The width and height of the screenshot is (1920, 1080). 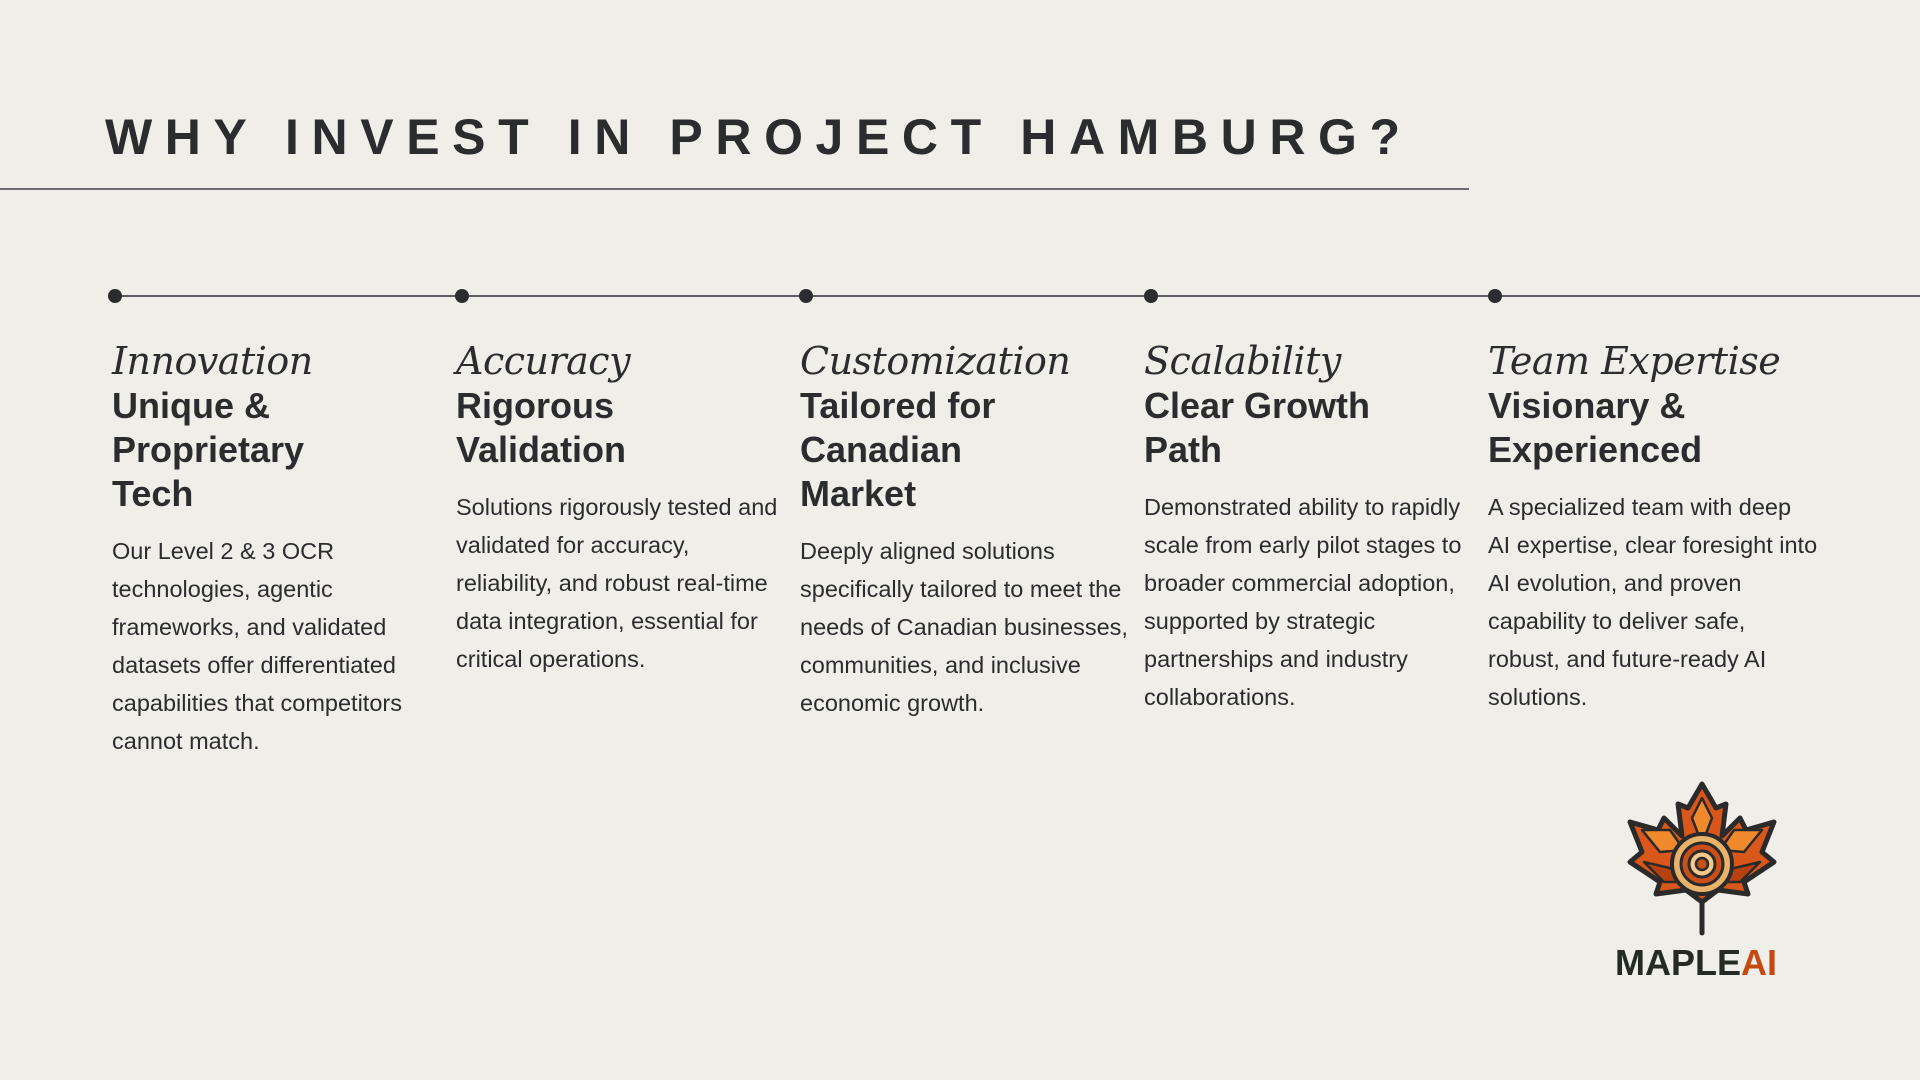 I want to click on logo-word-maple: MAPLE, so click(x=1678, y=962).